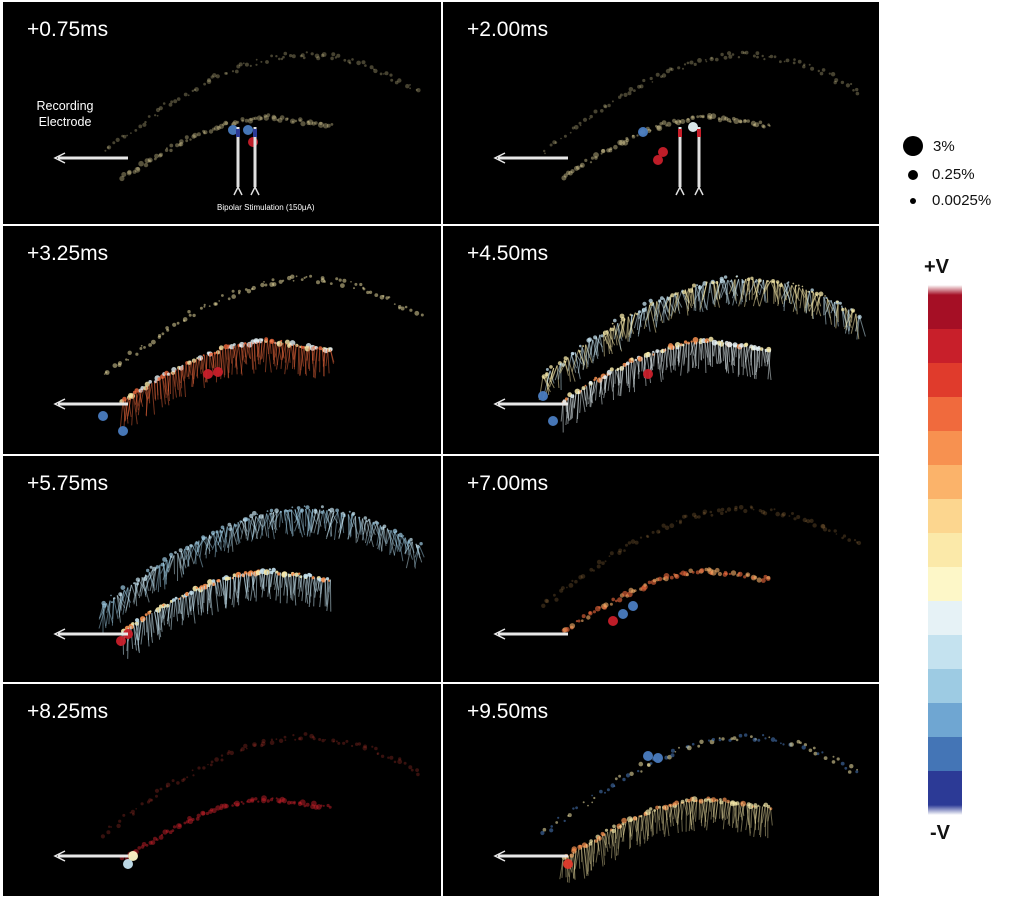 This screenshot has height=898, width=1030. I want to click on stimulation-electrode-end, so click(255, 190).